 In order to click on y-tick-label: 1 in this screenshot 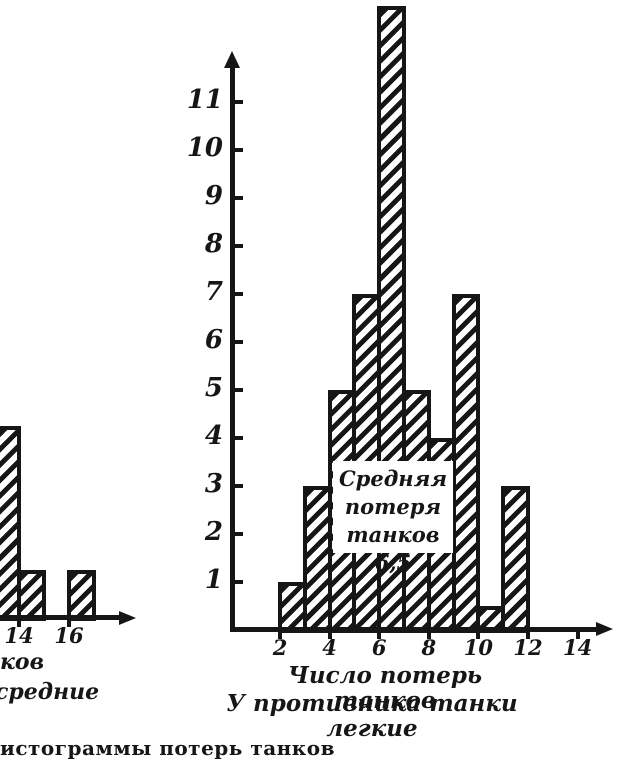, I will do `click(213, 580)`.